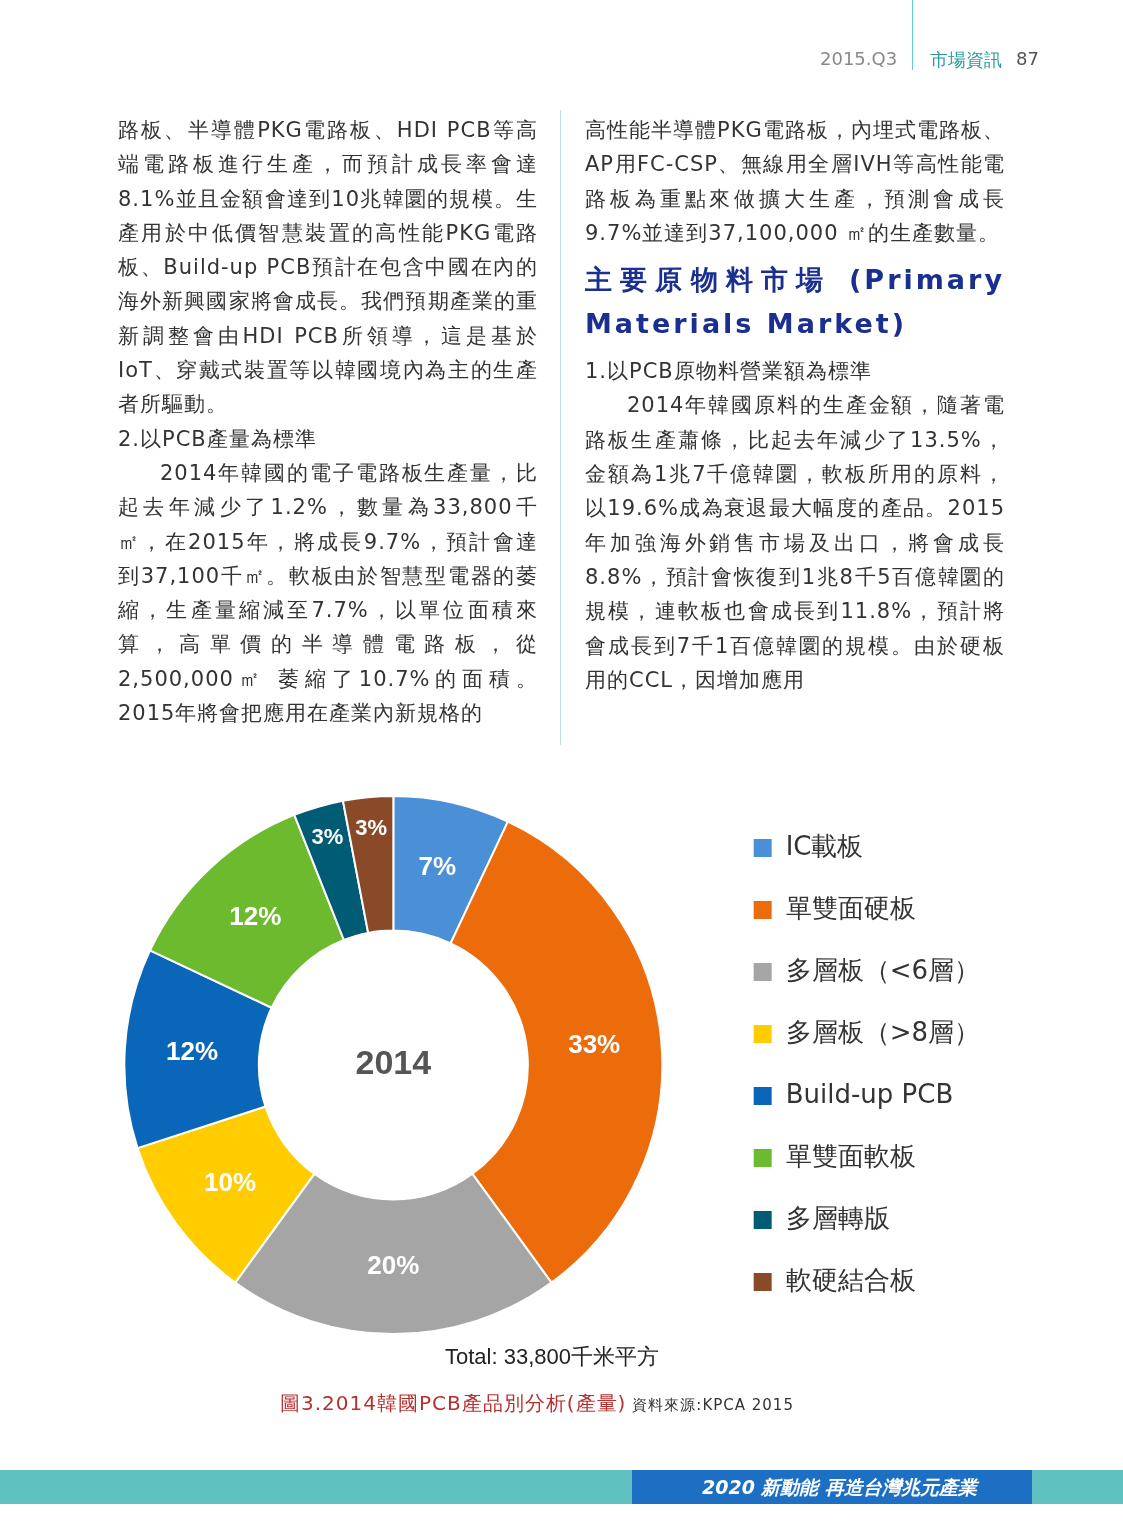  Describe the element at coordinates (230, 1181) in the screenshot. I see `data-label: 10%` at that location.